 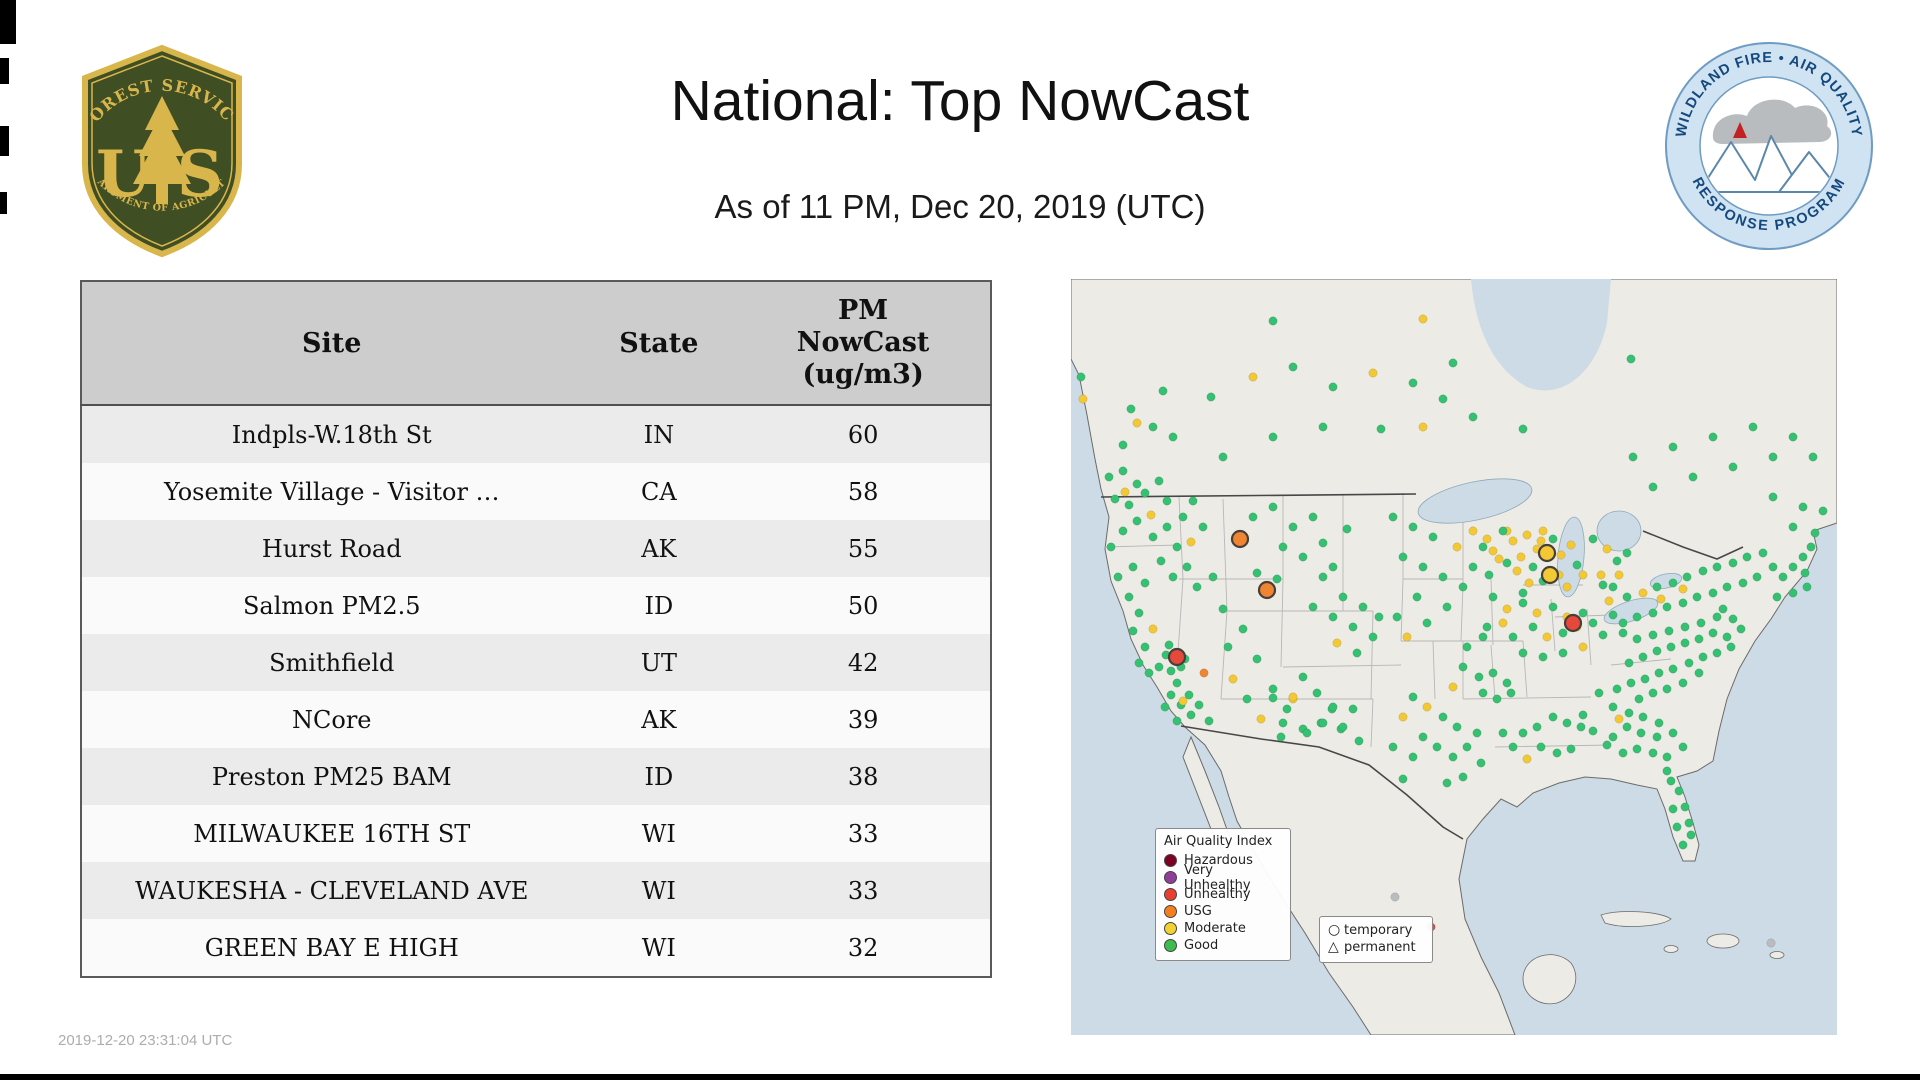 I want to click on national-borders, so click(x=1422, y=666).